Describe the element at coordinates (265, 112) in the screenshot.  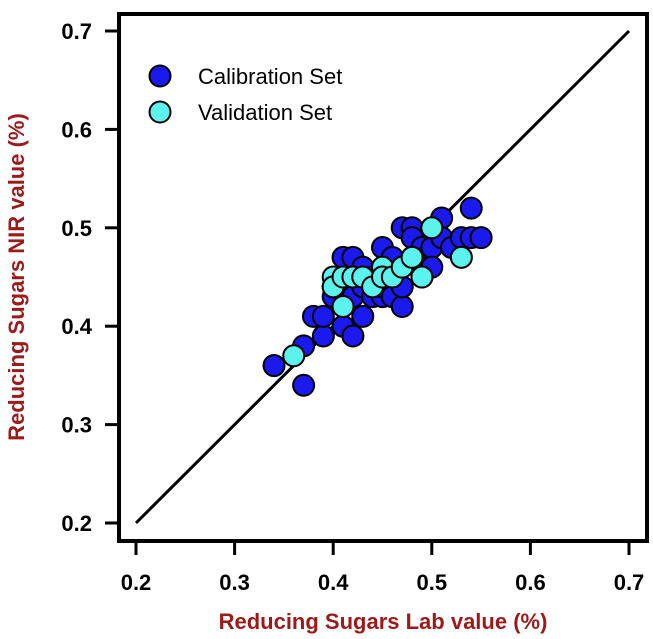
I see `legend-label-validation: Validation Set` at that location.